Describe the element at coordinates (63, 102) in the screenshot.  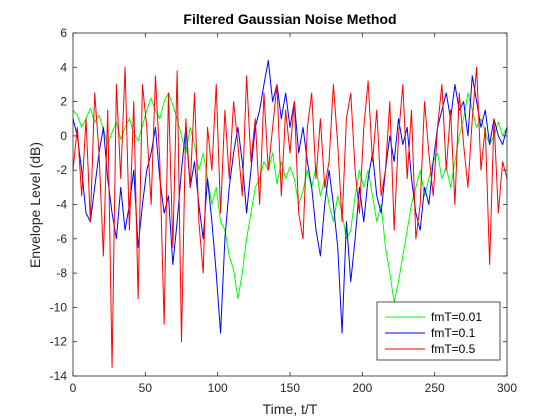
I see `y-tick-label: 2` at that location.